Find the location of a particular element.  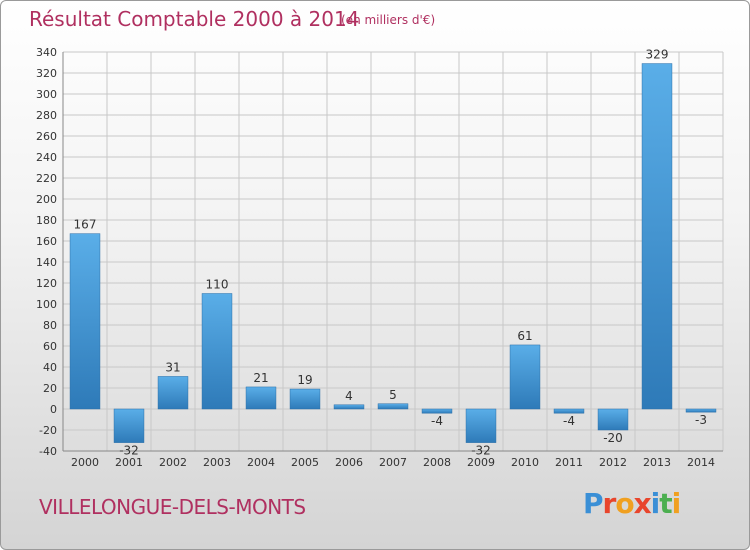

chart-title: Résultat Comptable 2000 à 2014 is located at coordinates (194, 19).